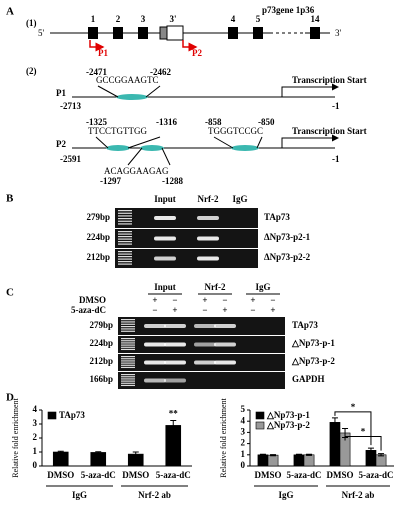  Describe the element at coordinates (72, 415) in the screenshot. I see `legend-label: TAp73` at that location.